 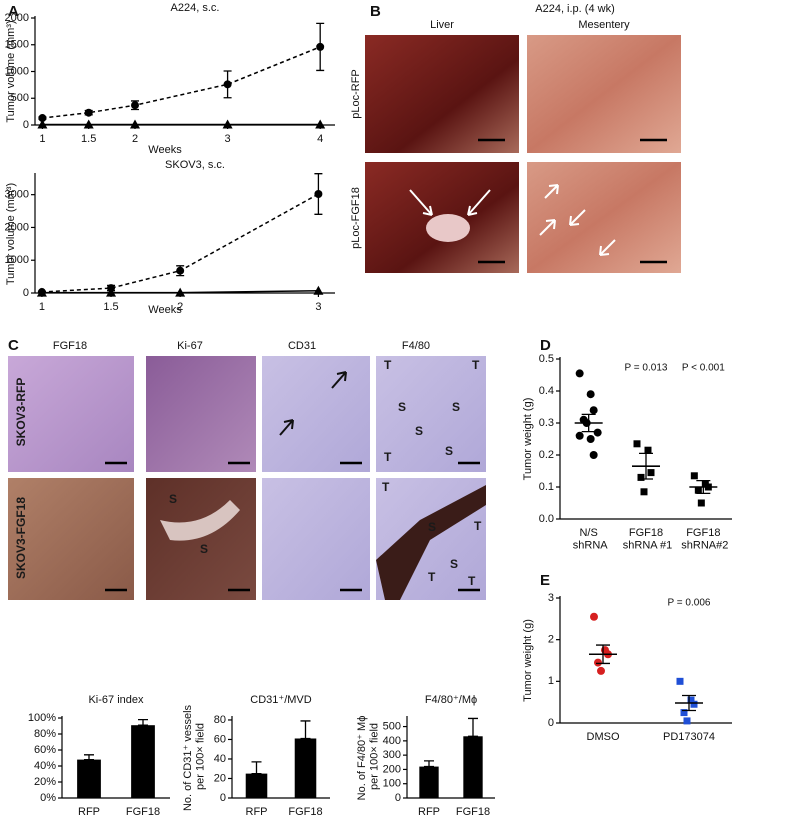 I want to click on row-label: SKOV3-FGF18, so click(x=21, y=538).